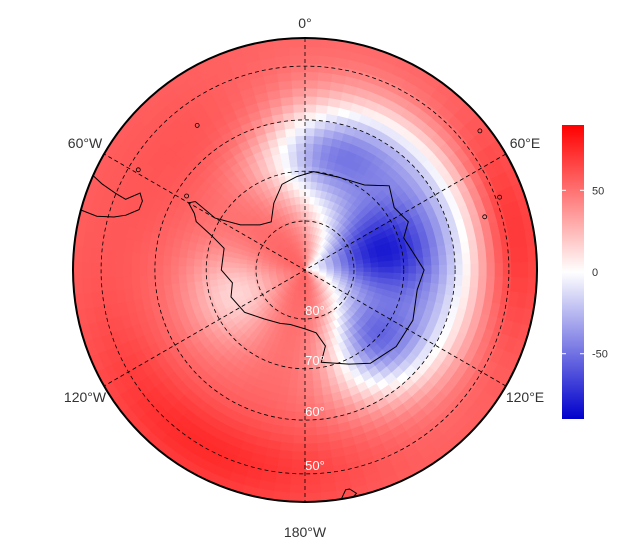 The height and width of the screenshot is (552, 625). Describe the element at coordinates (85, 397) in the screenshot. I see `meridian-label: 120°W` at that location.